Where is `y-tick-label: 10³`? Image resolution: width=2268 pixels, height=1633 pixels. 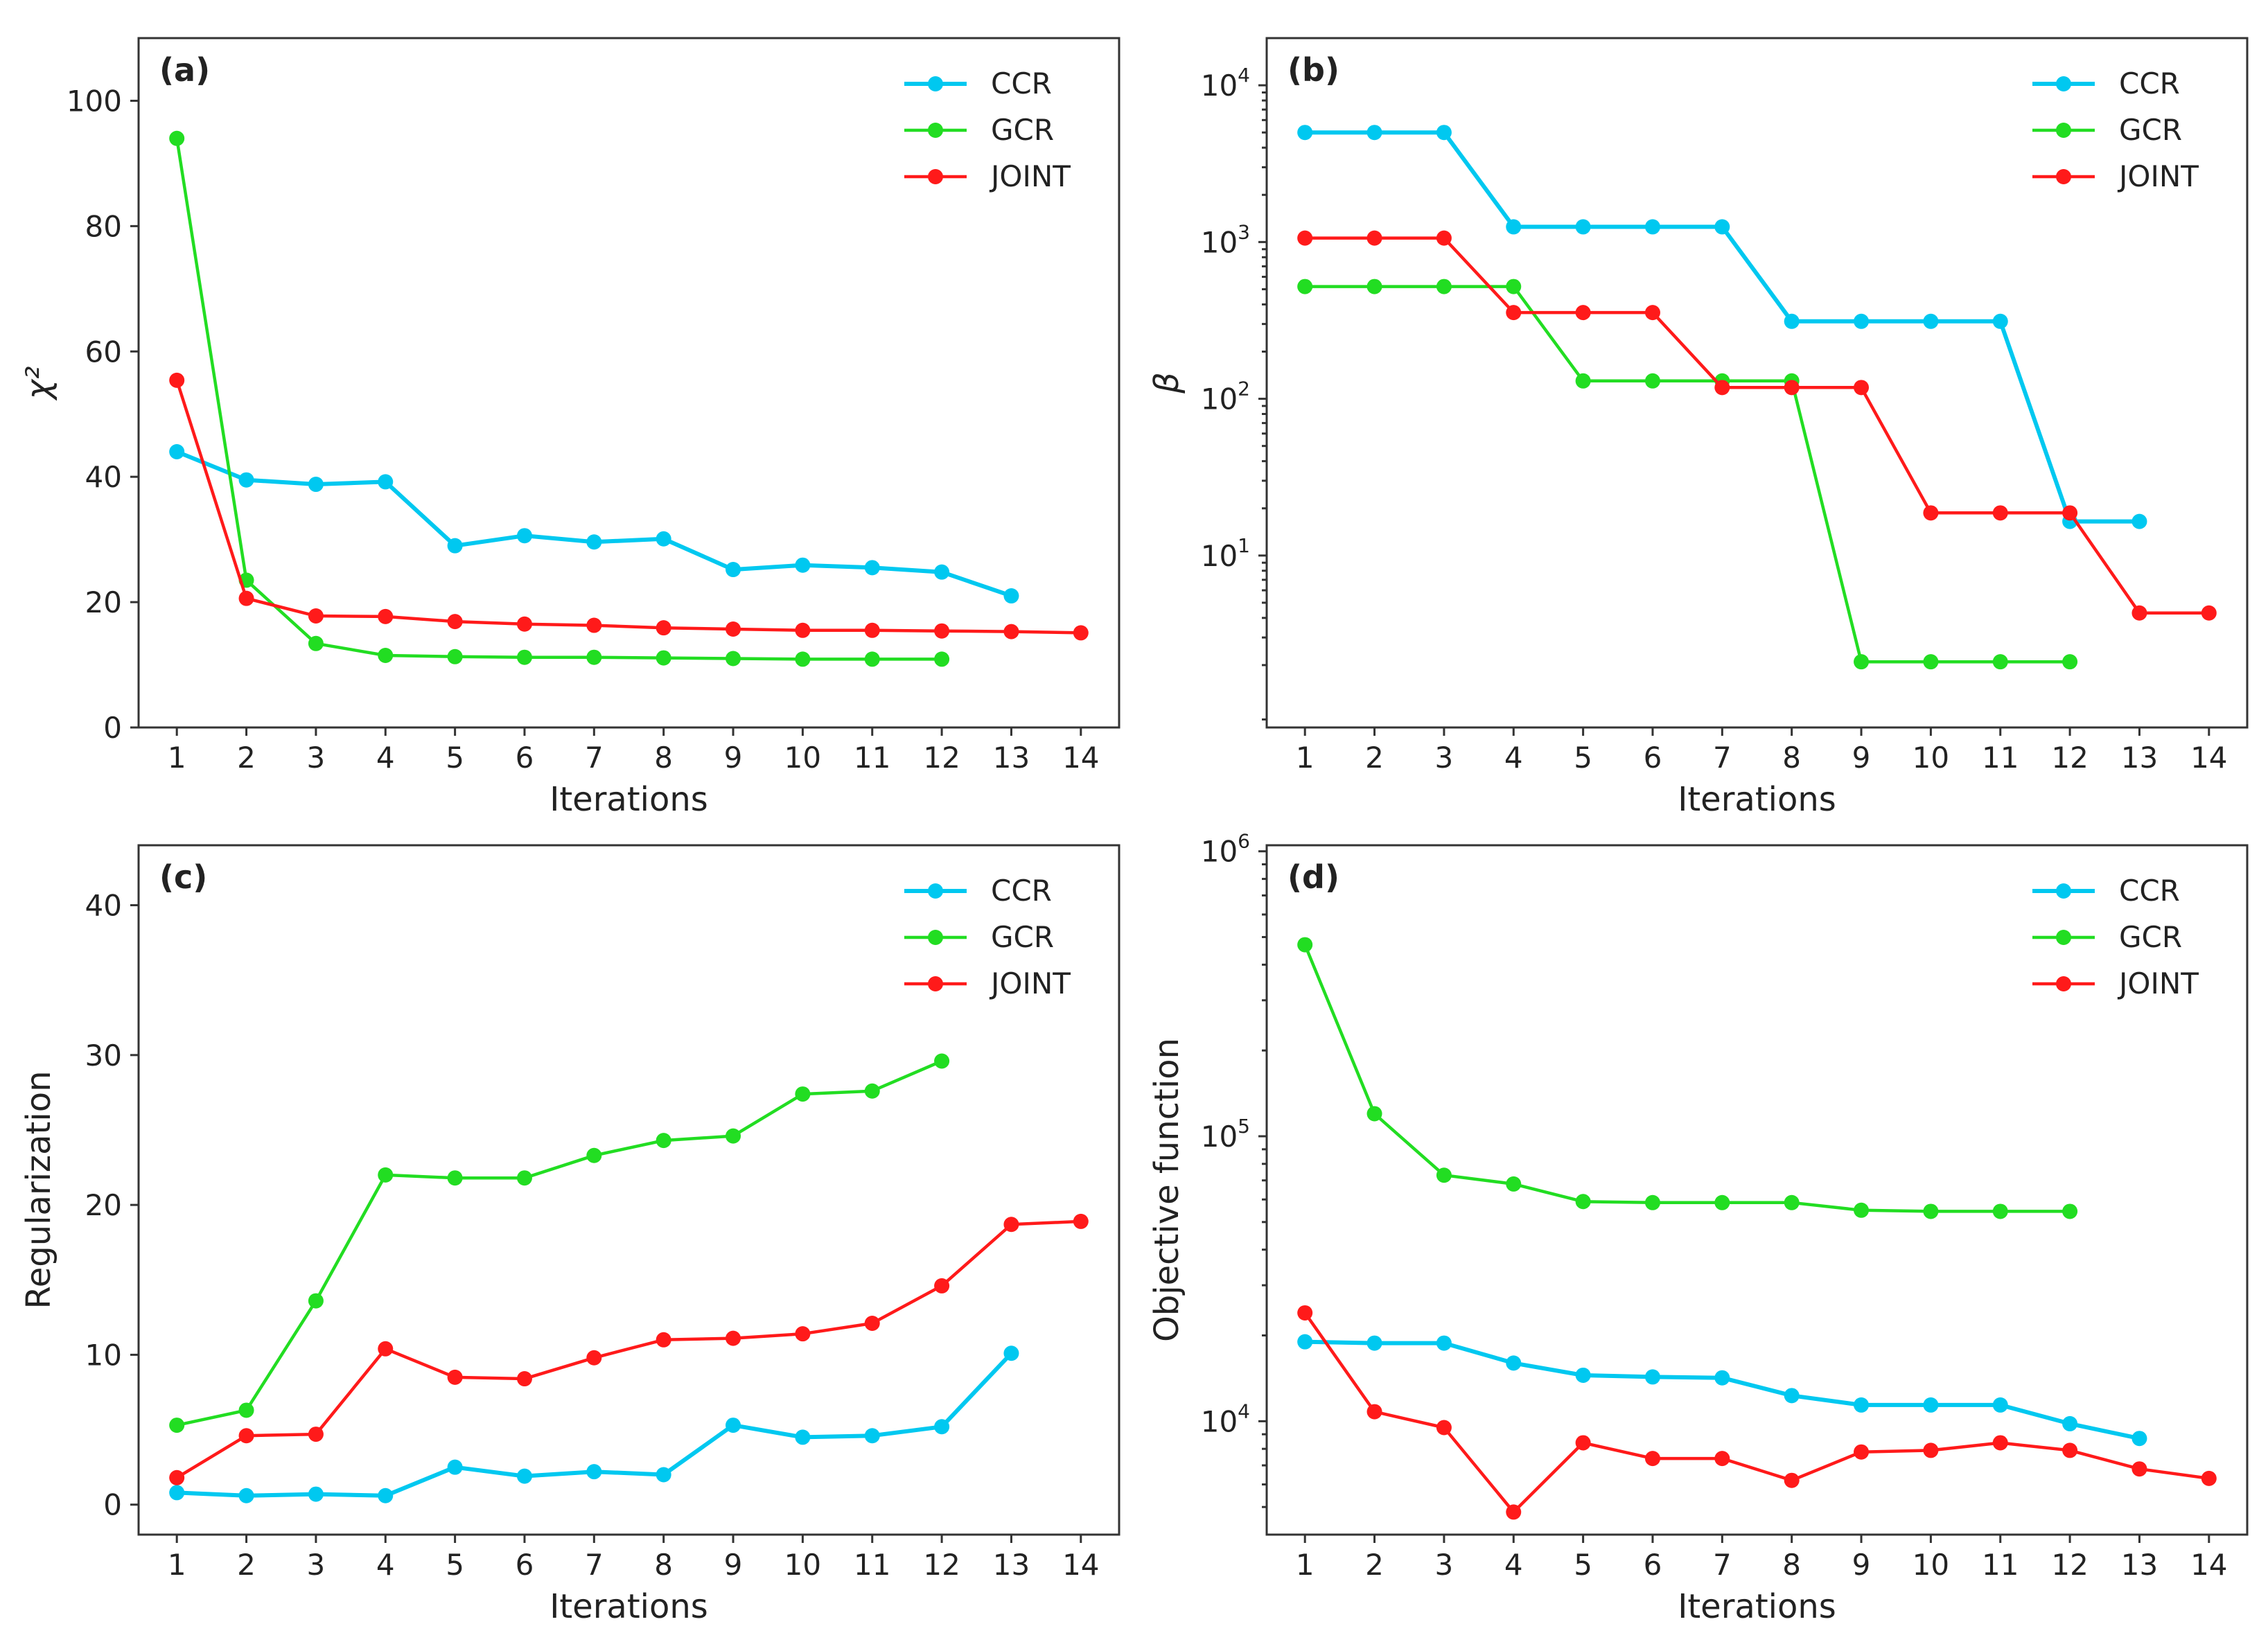
y-tick-label: 10³ is located at coordinates (1225, 239).